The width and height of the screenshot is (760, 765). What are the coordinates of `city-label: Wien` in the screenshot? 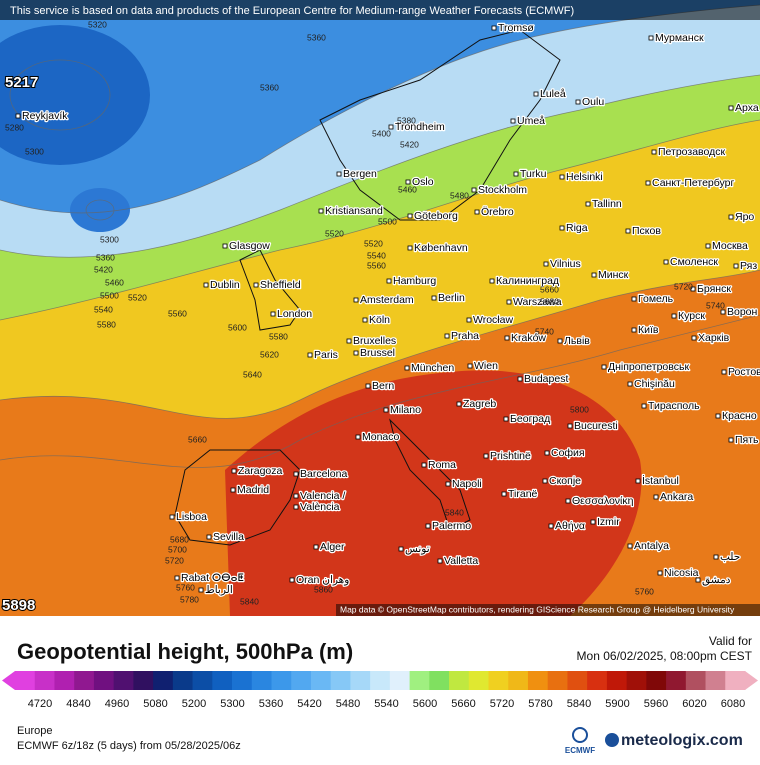 It's located at (486, 366).